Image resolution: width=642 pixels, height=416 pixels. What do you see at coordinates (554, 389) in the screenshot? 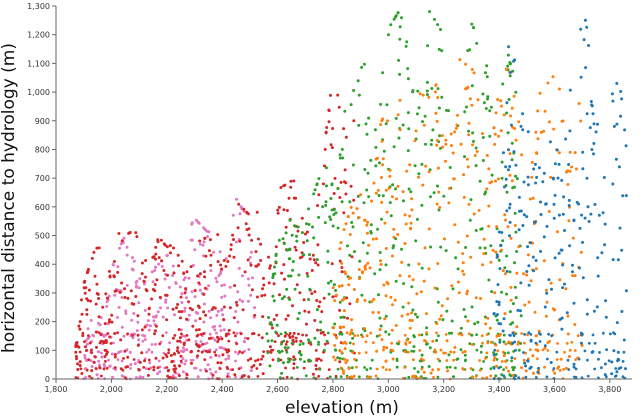
I see `x-tick-label: 3,600` at bounding box center [554, 389].